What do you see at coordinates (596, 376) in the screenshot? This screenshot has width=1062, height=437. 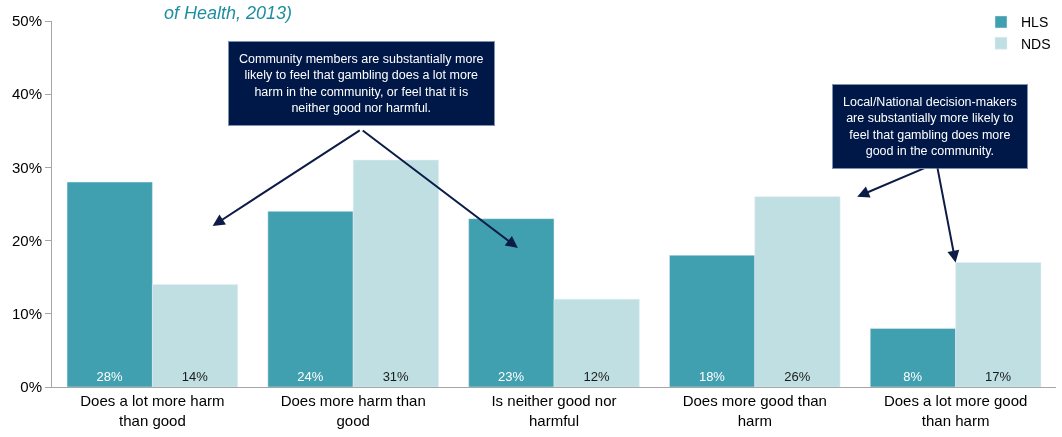 I see `data-label: 12%` at bounding box center [596, 376].